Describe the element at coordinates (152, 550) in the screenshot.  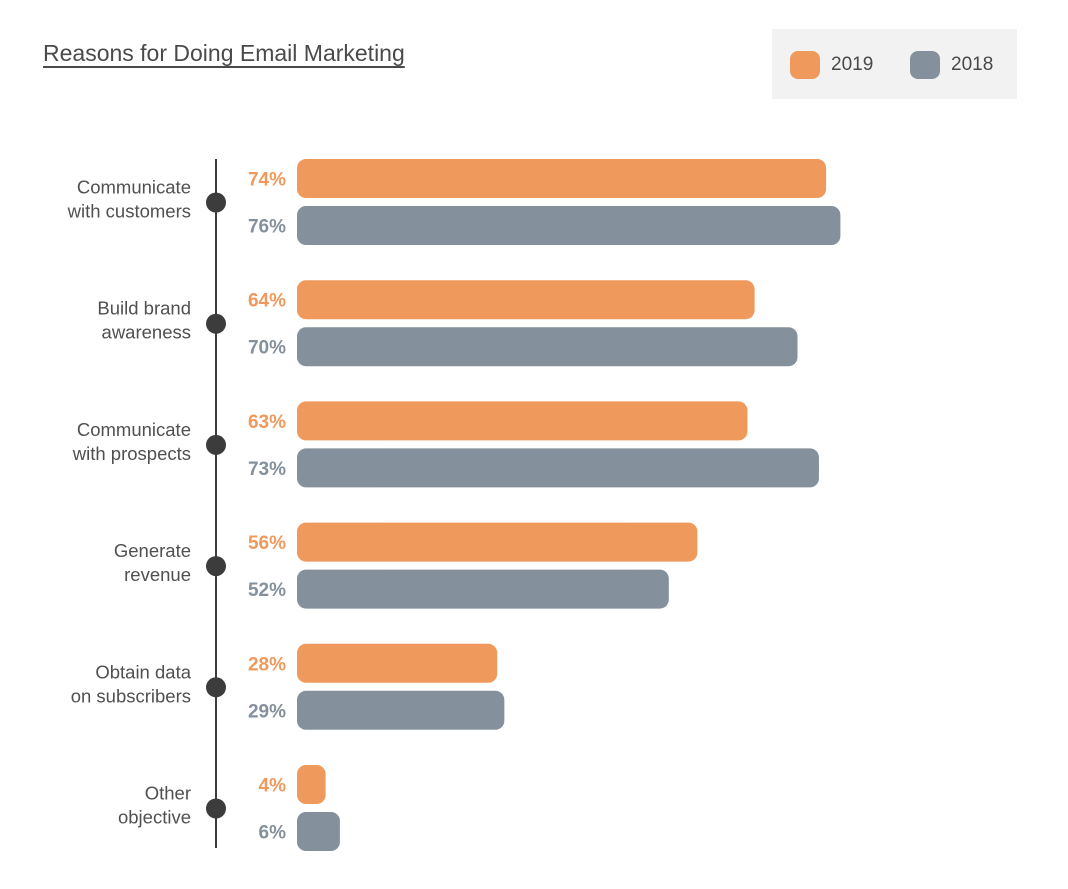
I see `category-label: Generate` at that location.